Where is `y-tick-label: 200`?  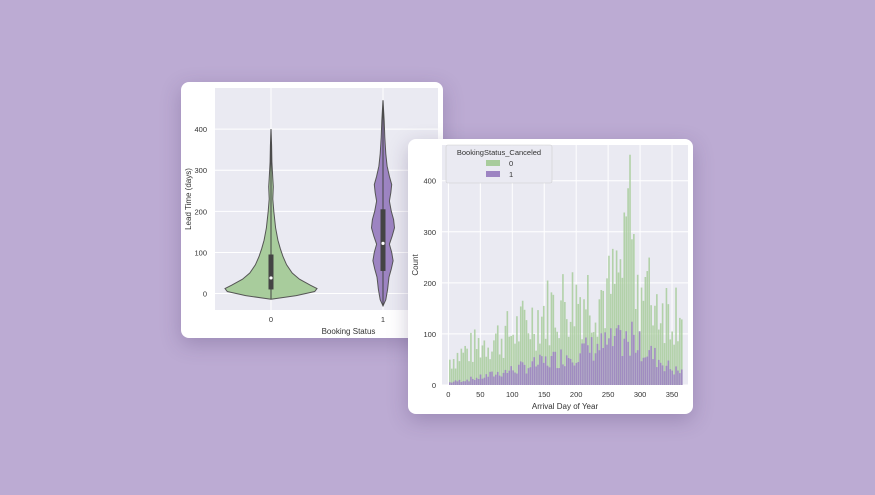 y-tick-label: 200 is located at coordinates (200, 211).